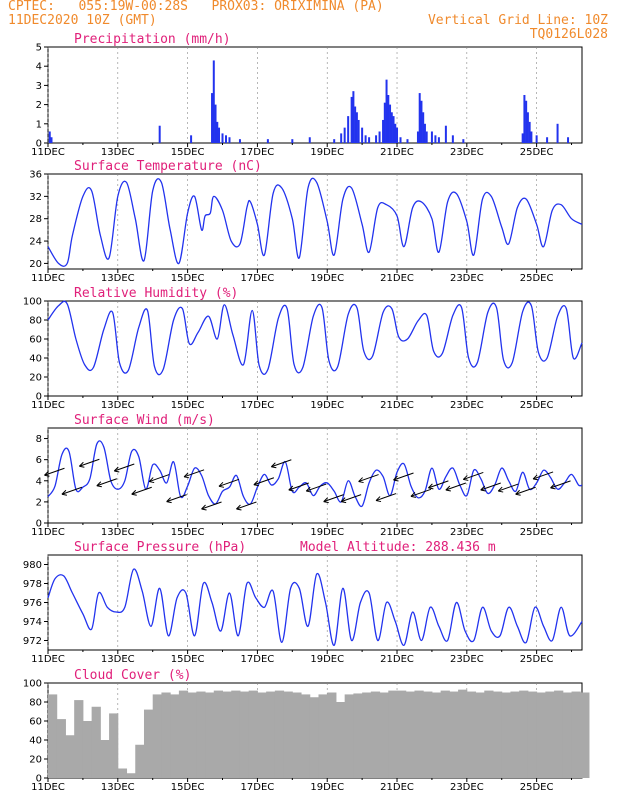  What do you see at coordinates (39, 144) in the screenshot?
I see `y-tick-label: 0` at bounding box center [39, 144].